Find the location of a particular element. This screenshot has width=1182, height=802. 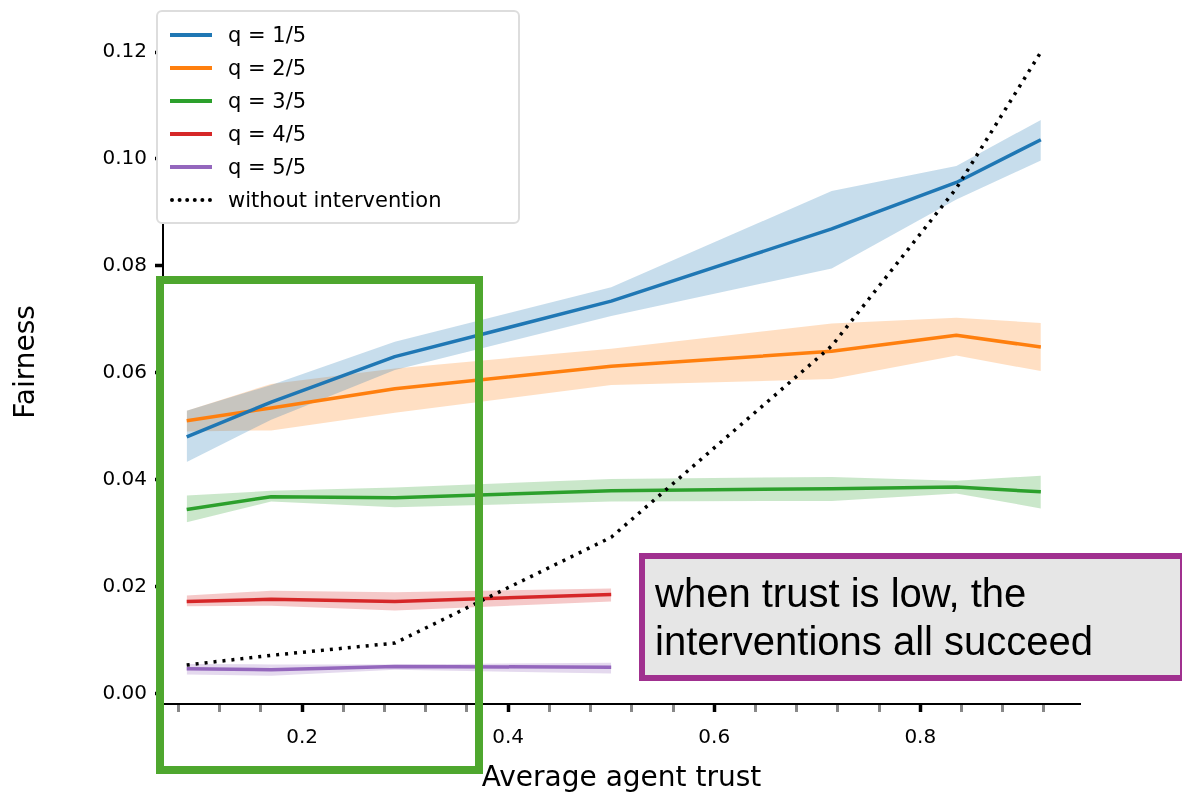

legend-label: q = 1/5 is located at coordinates (267, 34).